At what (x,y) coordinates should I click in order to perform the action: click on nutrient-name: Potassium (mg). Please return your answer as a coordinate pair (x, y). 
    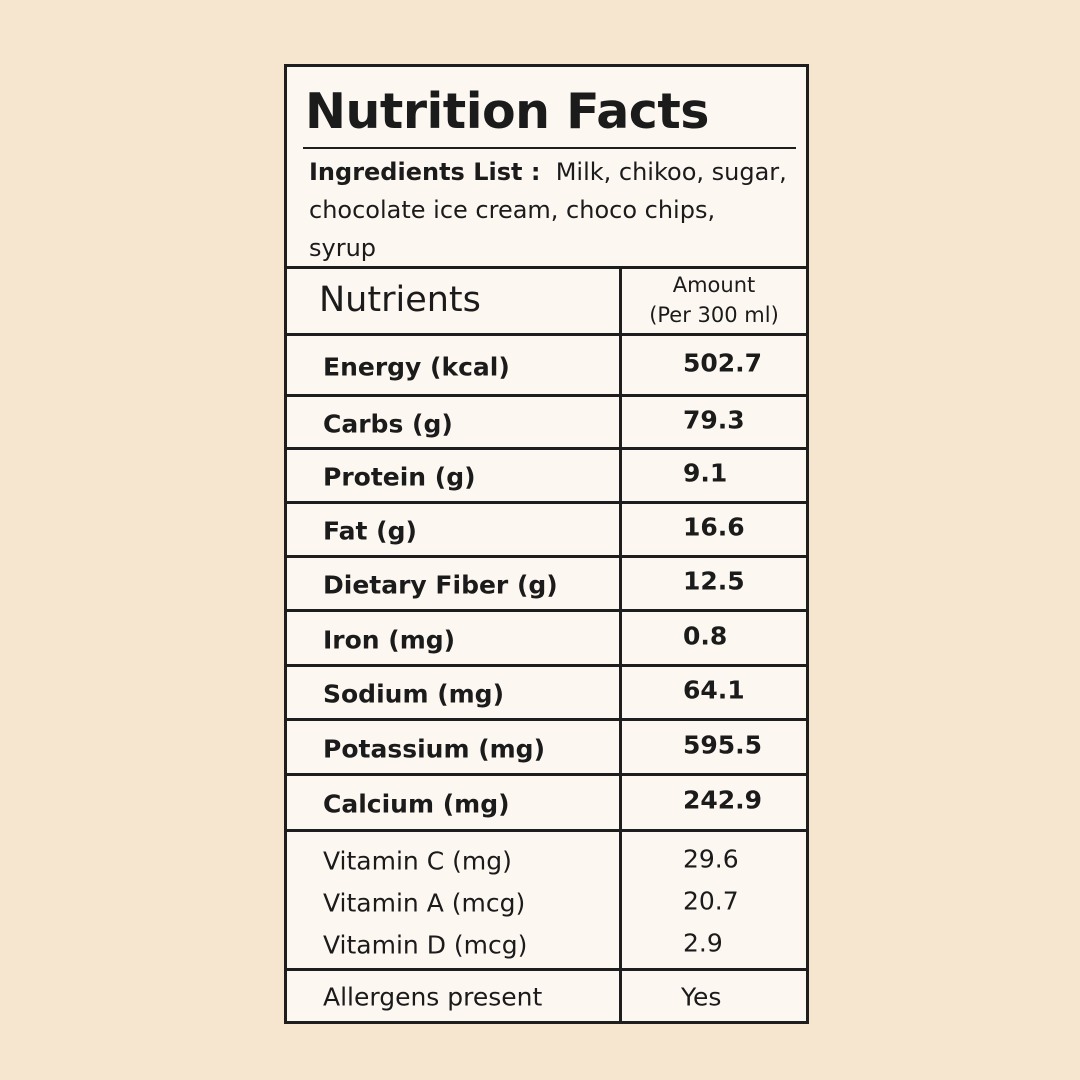
    Looking at the image, I should click on (434, 748).